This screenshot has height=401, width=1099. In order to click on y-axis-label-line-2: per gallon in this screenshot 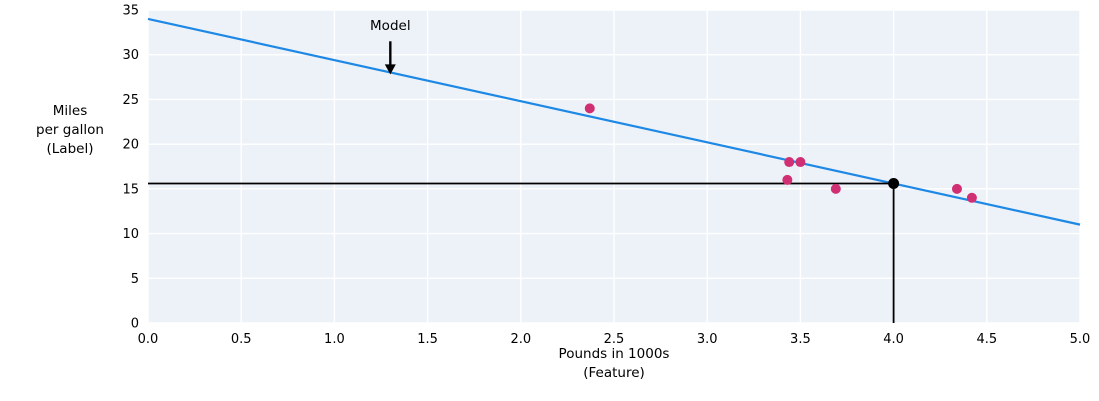, I will do `click(70, 130)`.